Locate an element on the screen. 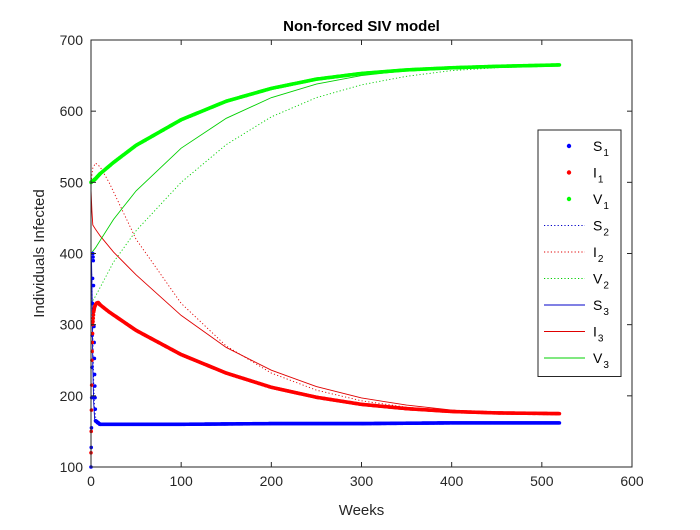  y-tick-label: 600 is located at coordinates (72, 111).